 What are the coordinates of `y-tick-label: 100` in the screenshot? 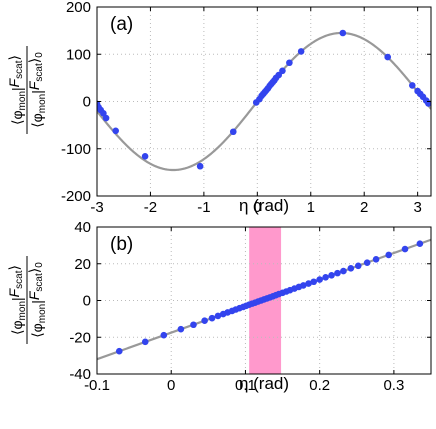 It's located at (78, 54).